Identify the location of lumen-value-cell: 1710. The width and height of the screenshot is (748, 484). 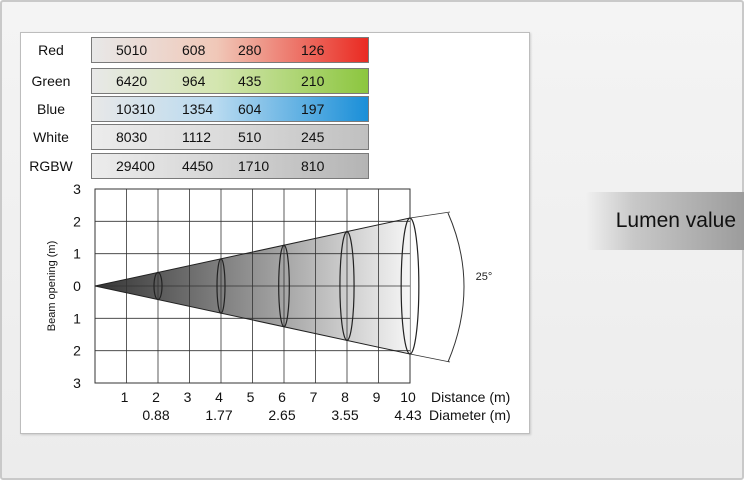
(254, 166).